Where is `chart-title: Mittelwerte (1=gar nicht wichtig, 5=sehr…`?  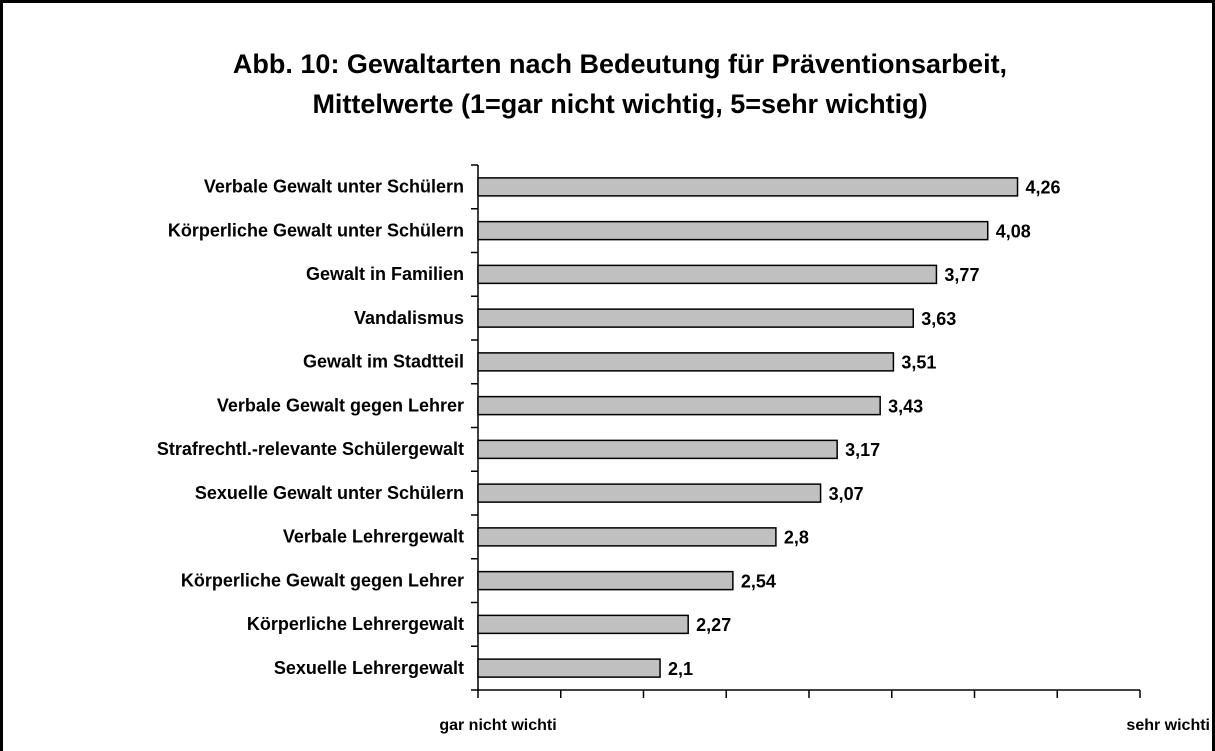
chart-title: Mittelwerte (1=gar nicht wichtig, 5=sehr… is located at coordinates (619, 104).